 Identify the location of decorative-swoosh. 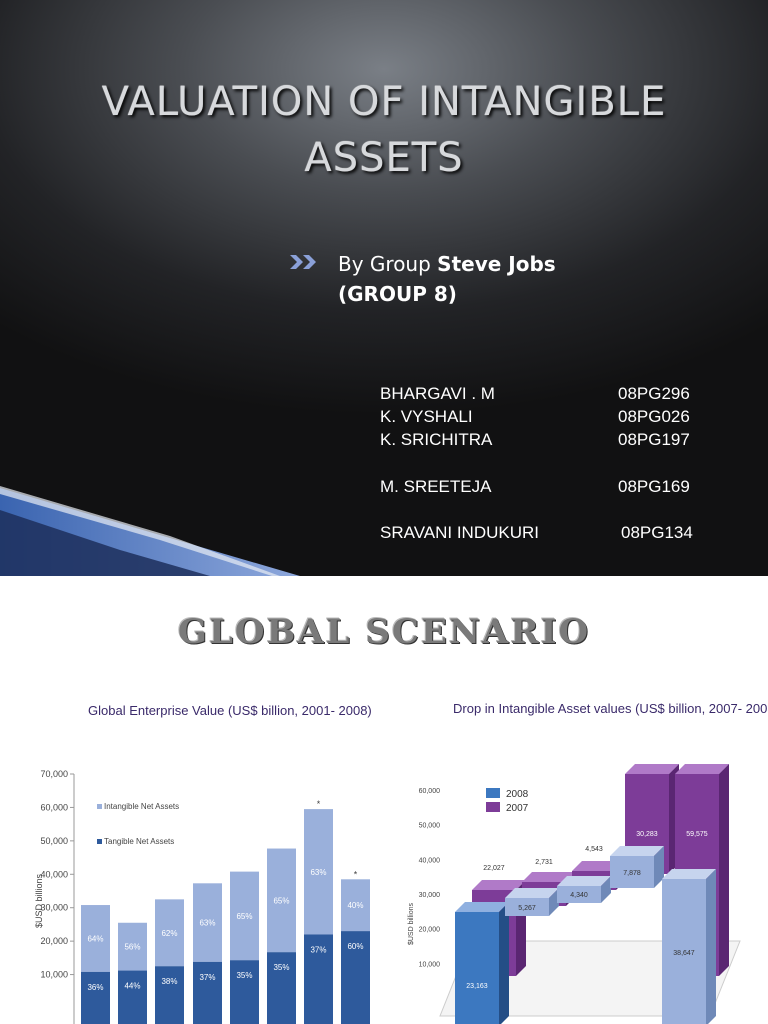
(150, 531).